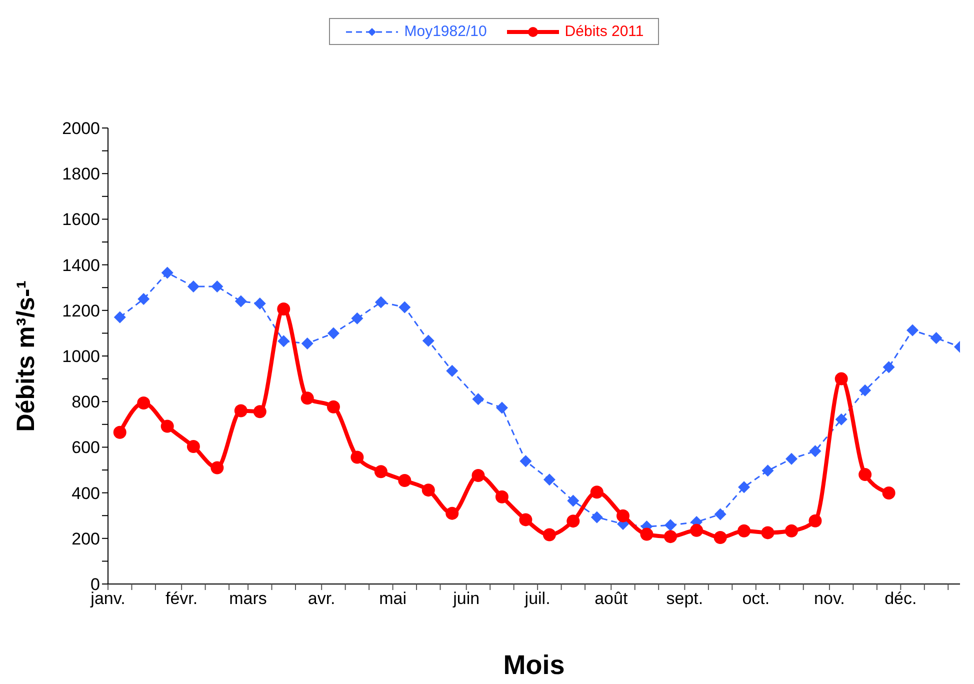 This screenshot has width=974, height=684. Describe the element at coordinates (537, 598) in the screenshot. I see `x-tick-label: juil.` at that location.